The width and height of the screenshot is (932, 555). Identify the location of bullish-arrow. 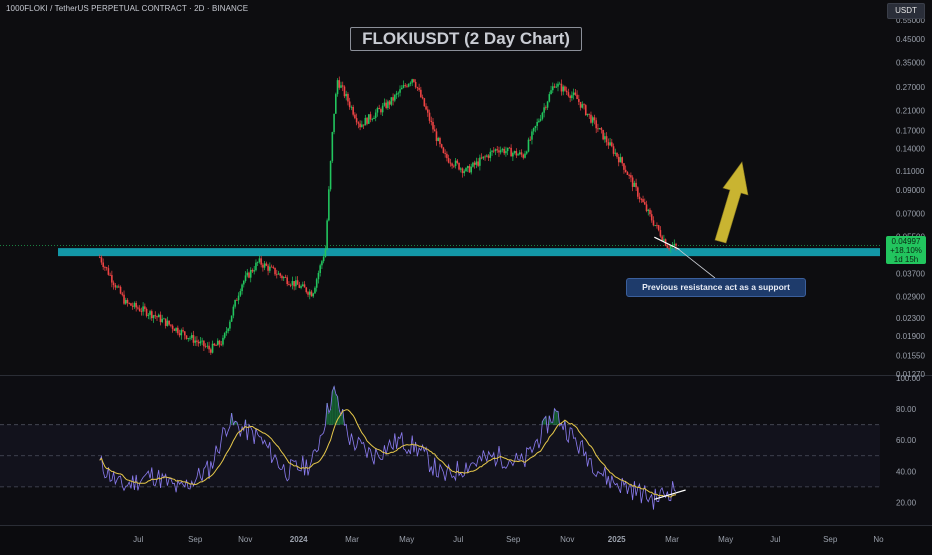
(731, 202).